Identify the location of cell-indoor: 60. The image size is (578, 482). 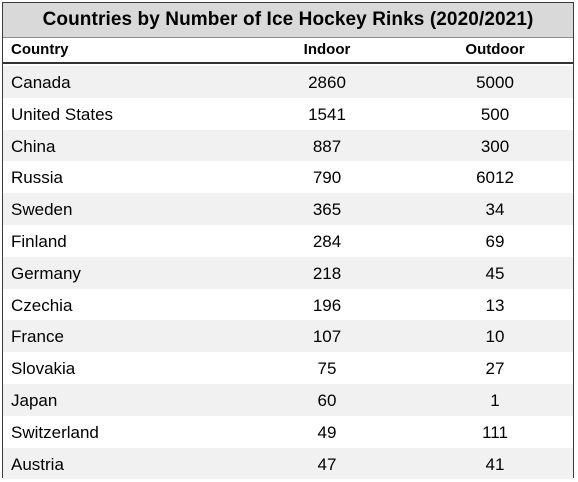
(327, 400).